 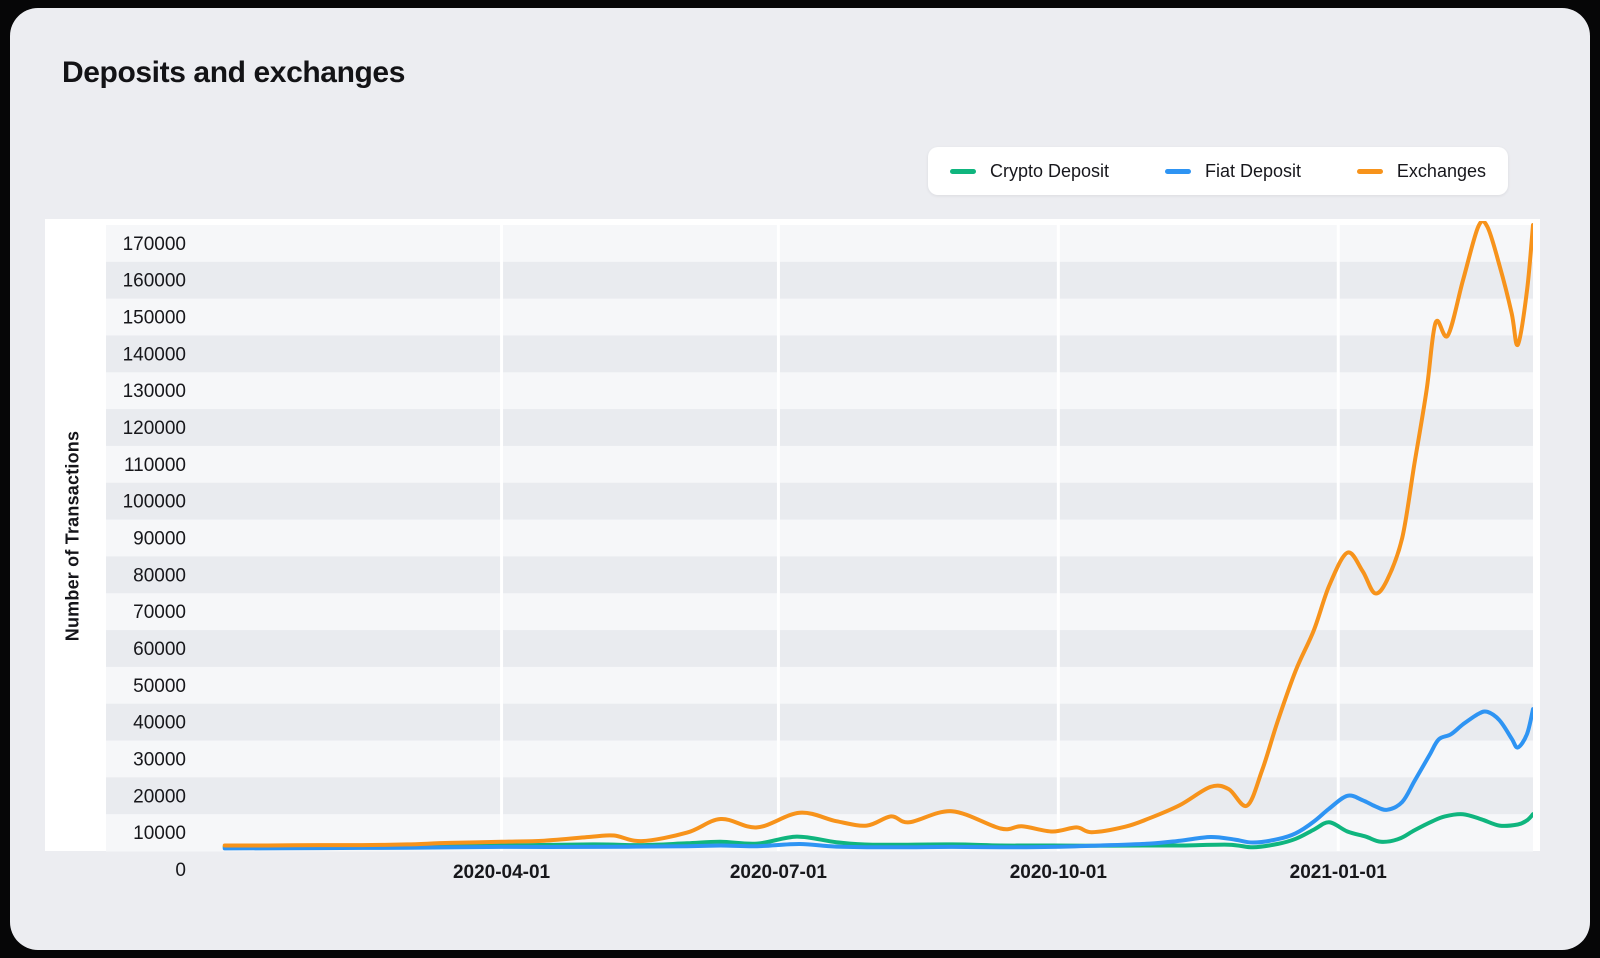 I want to click on chart-legend: Crypto Deposit Fiat Deposit Exchanges, so click(x=1218, y=171).